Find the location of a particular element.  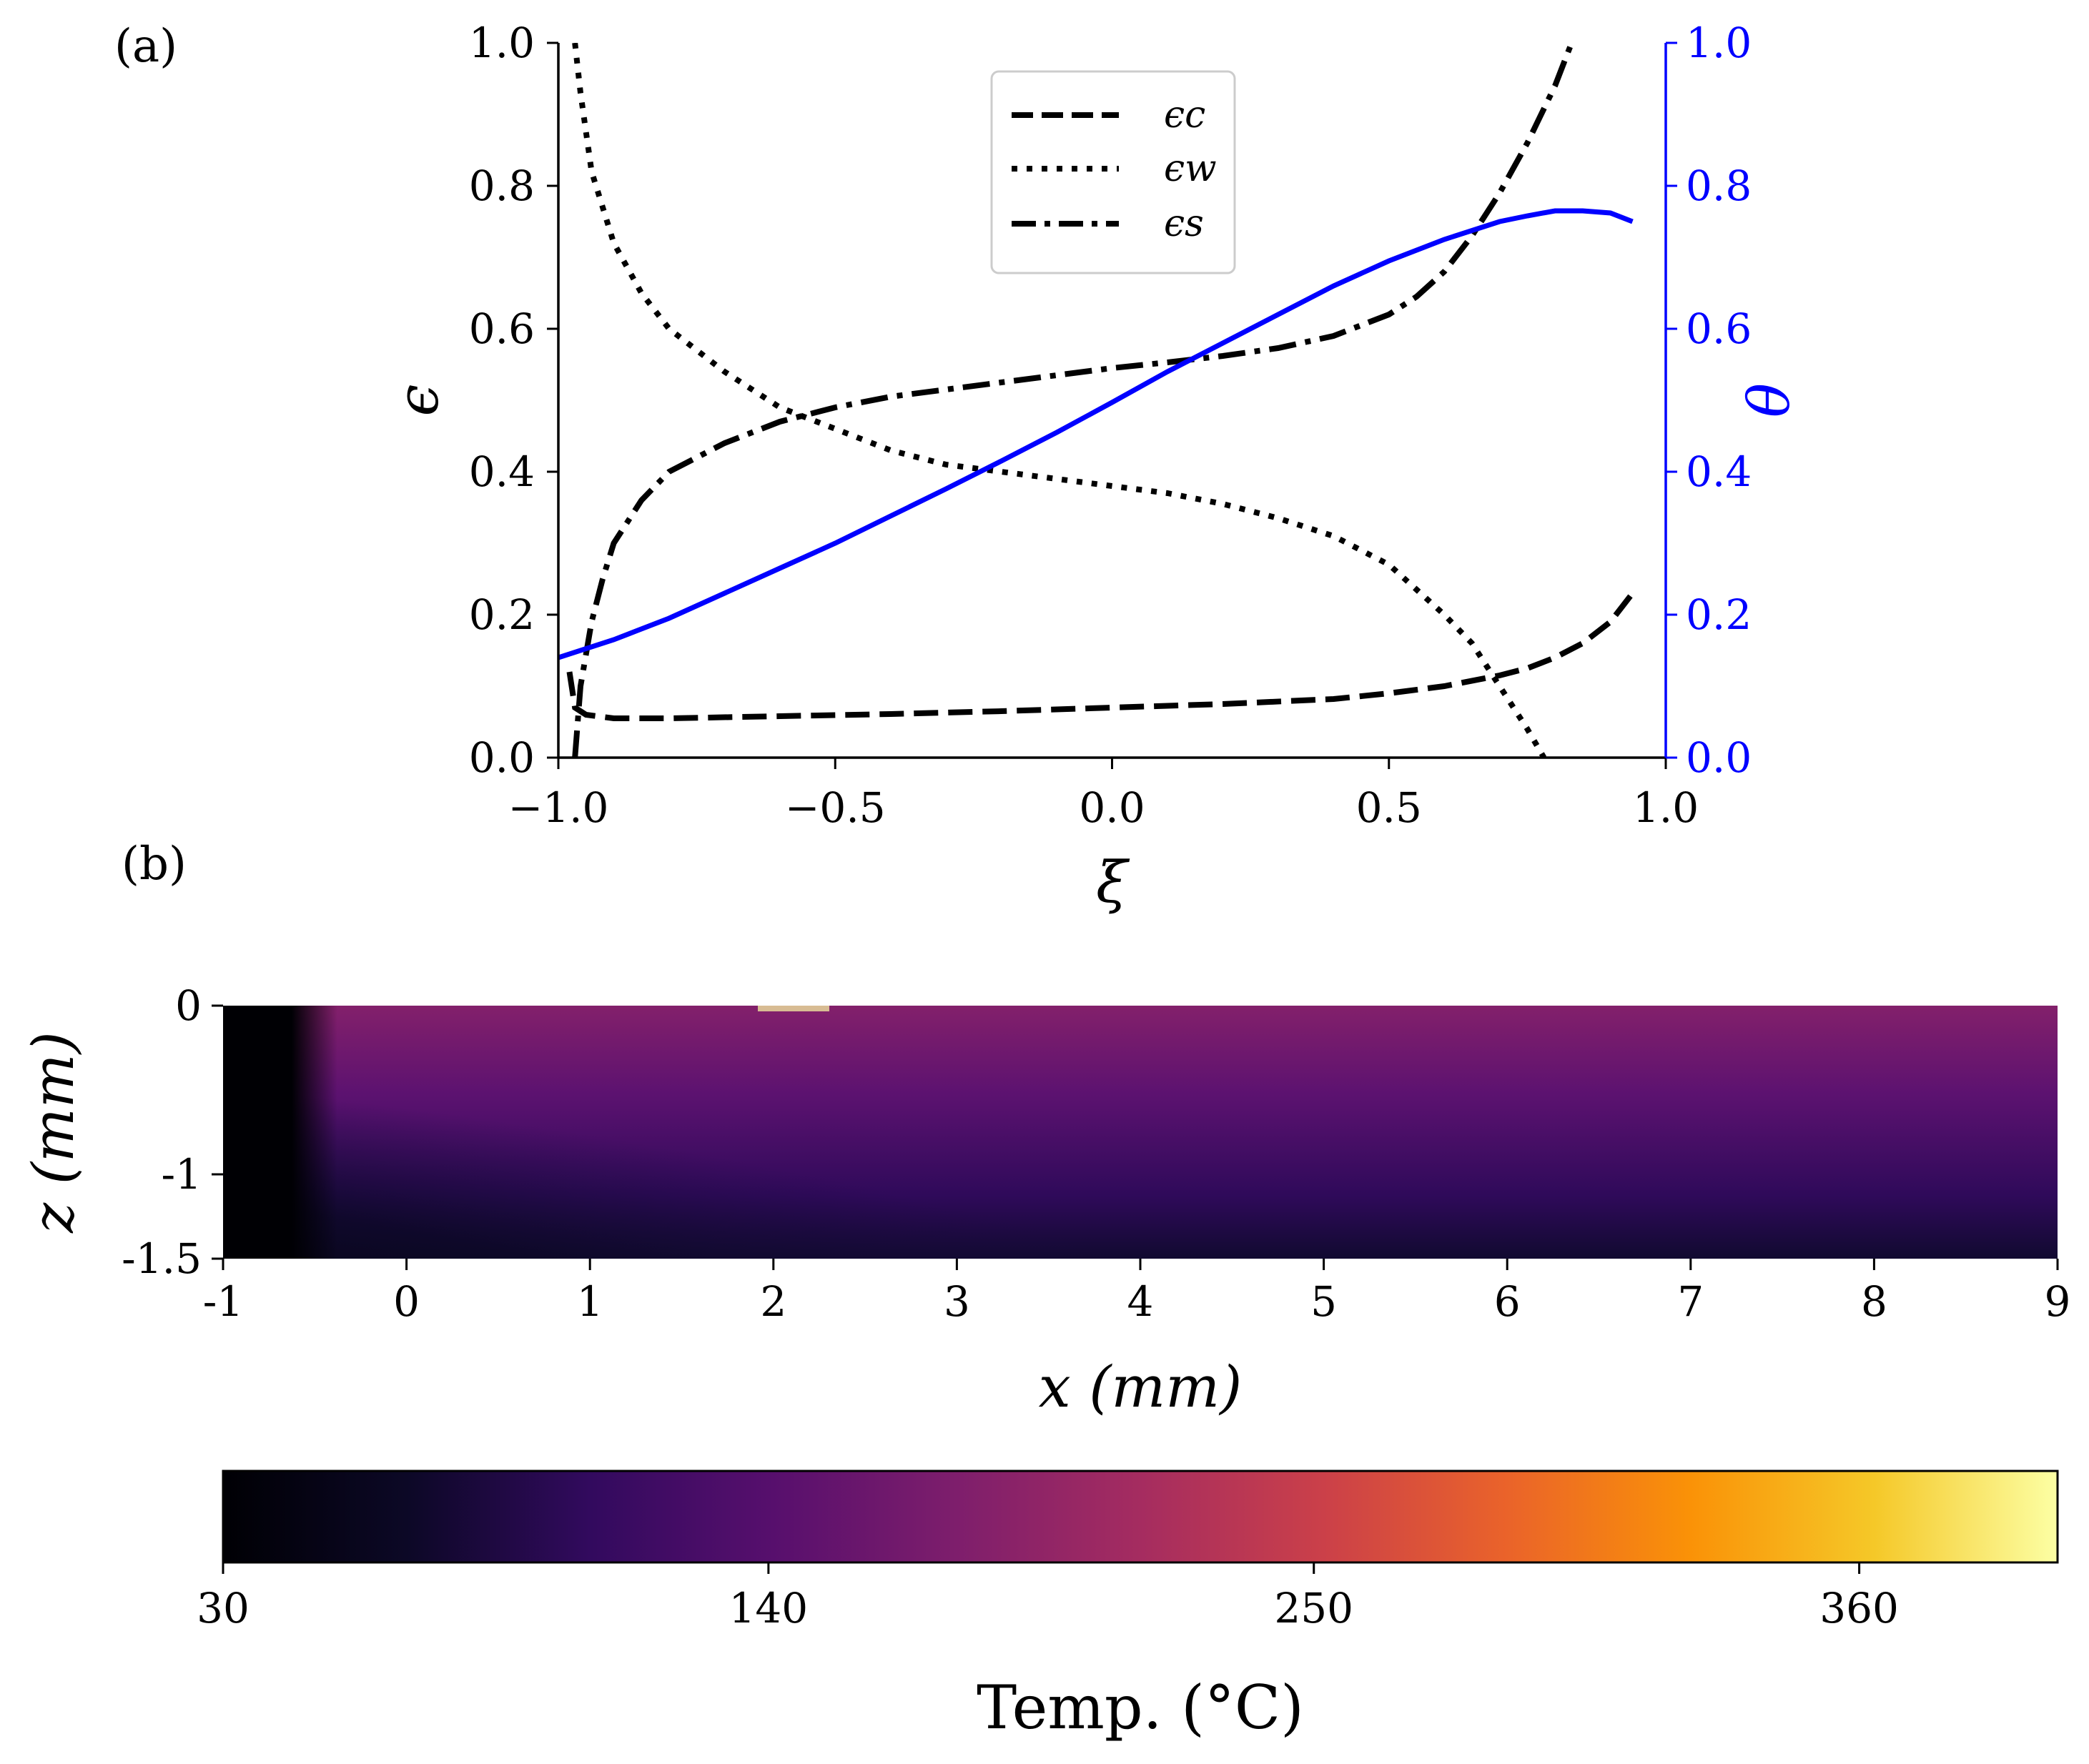

y-tick-label: 0.2 is located at coordinates (502, 614).